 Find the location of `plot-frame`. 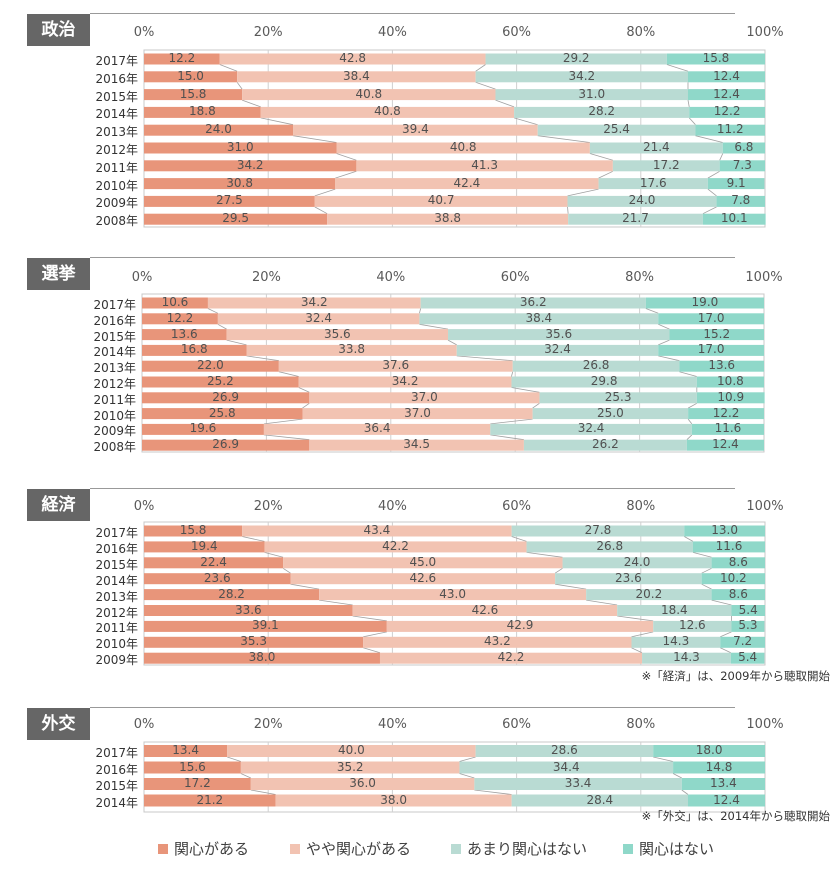

plot-frame is located at coordinates (453, 373).